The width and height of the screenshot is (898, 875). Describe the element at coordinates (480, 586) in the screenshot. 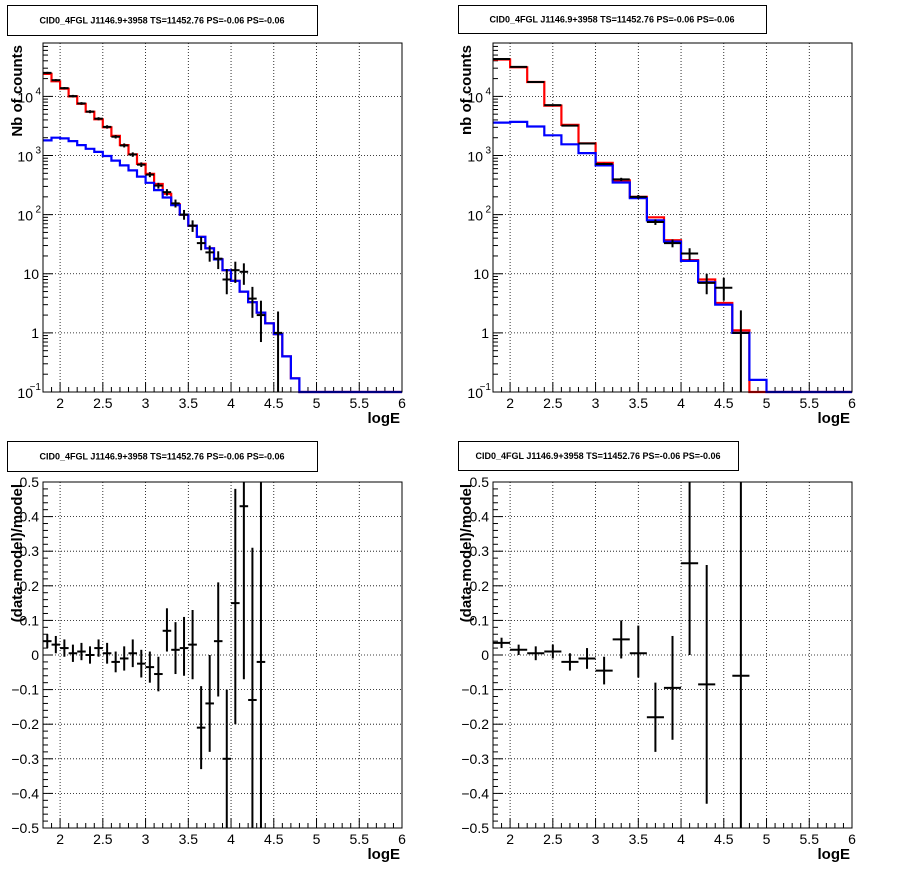

I see `y-tick-label: 0.2` at that location.